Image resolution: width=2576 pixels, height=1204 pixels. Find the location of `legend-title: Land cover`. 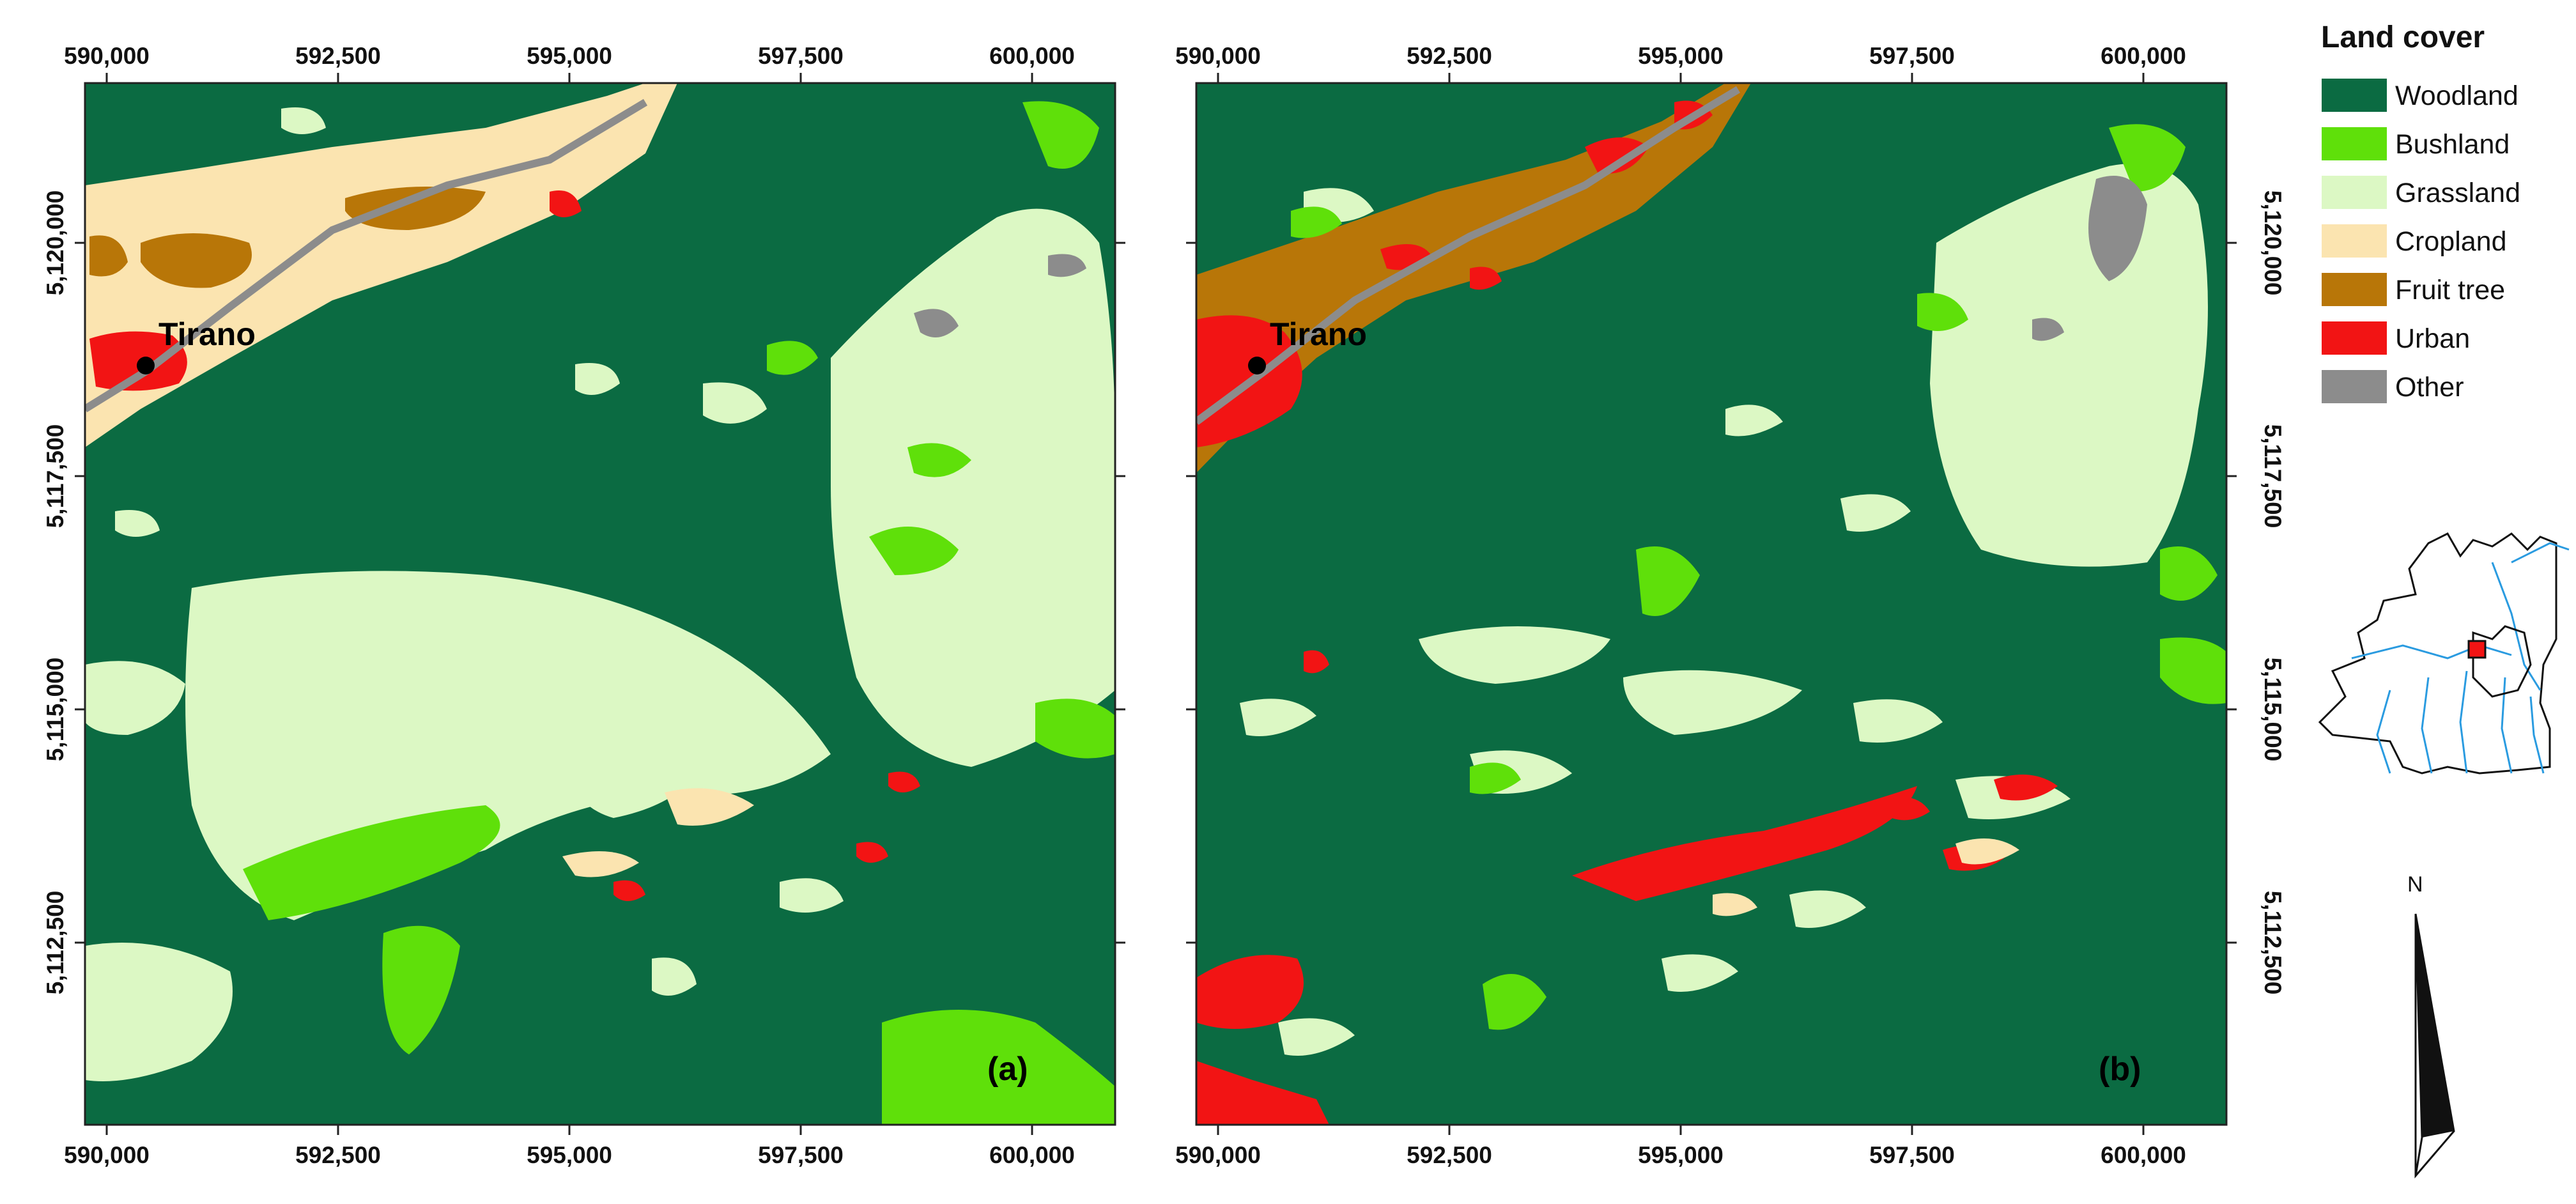

legend-title: Land cover is located at coordinates (2403, 37).